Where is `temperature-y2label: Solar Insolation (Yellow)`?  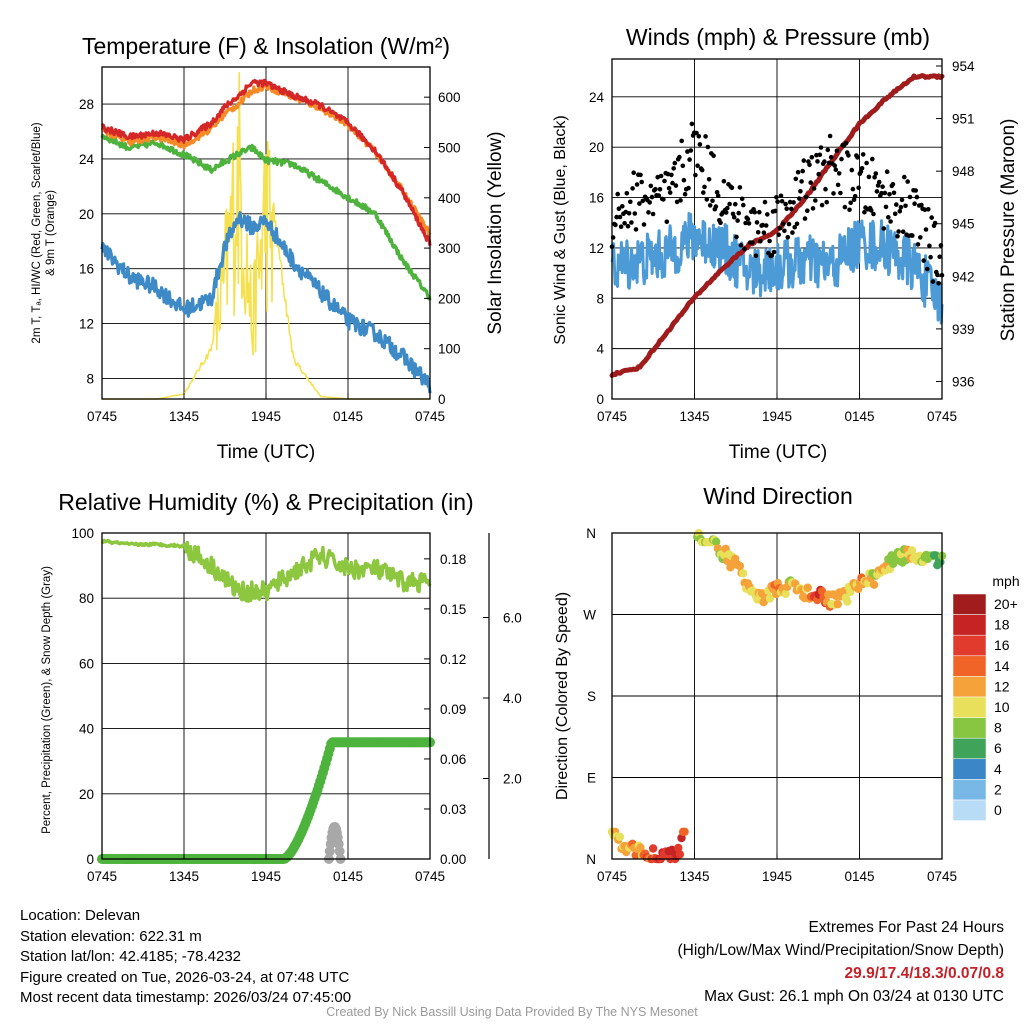 temperature-y2label: Solar Insolation (Yellow) is located at coordinates (495, 232).